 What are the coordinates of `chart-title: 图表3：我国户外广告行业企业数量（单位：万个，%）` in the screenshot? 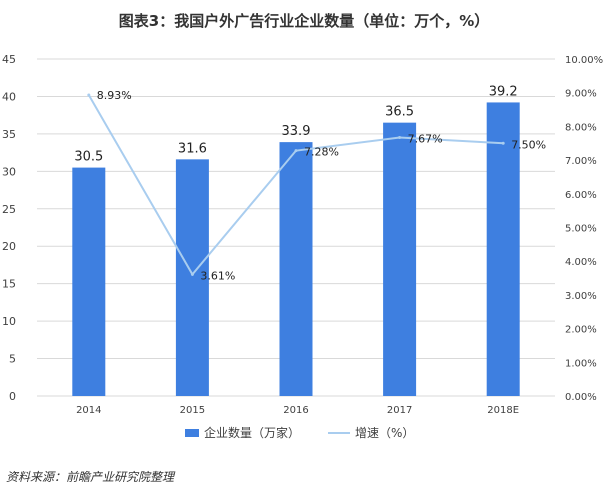 It's located at (304, 21).